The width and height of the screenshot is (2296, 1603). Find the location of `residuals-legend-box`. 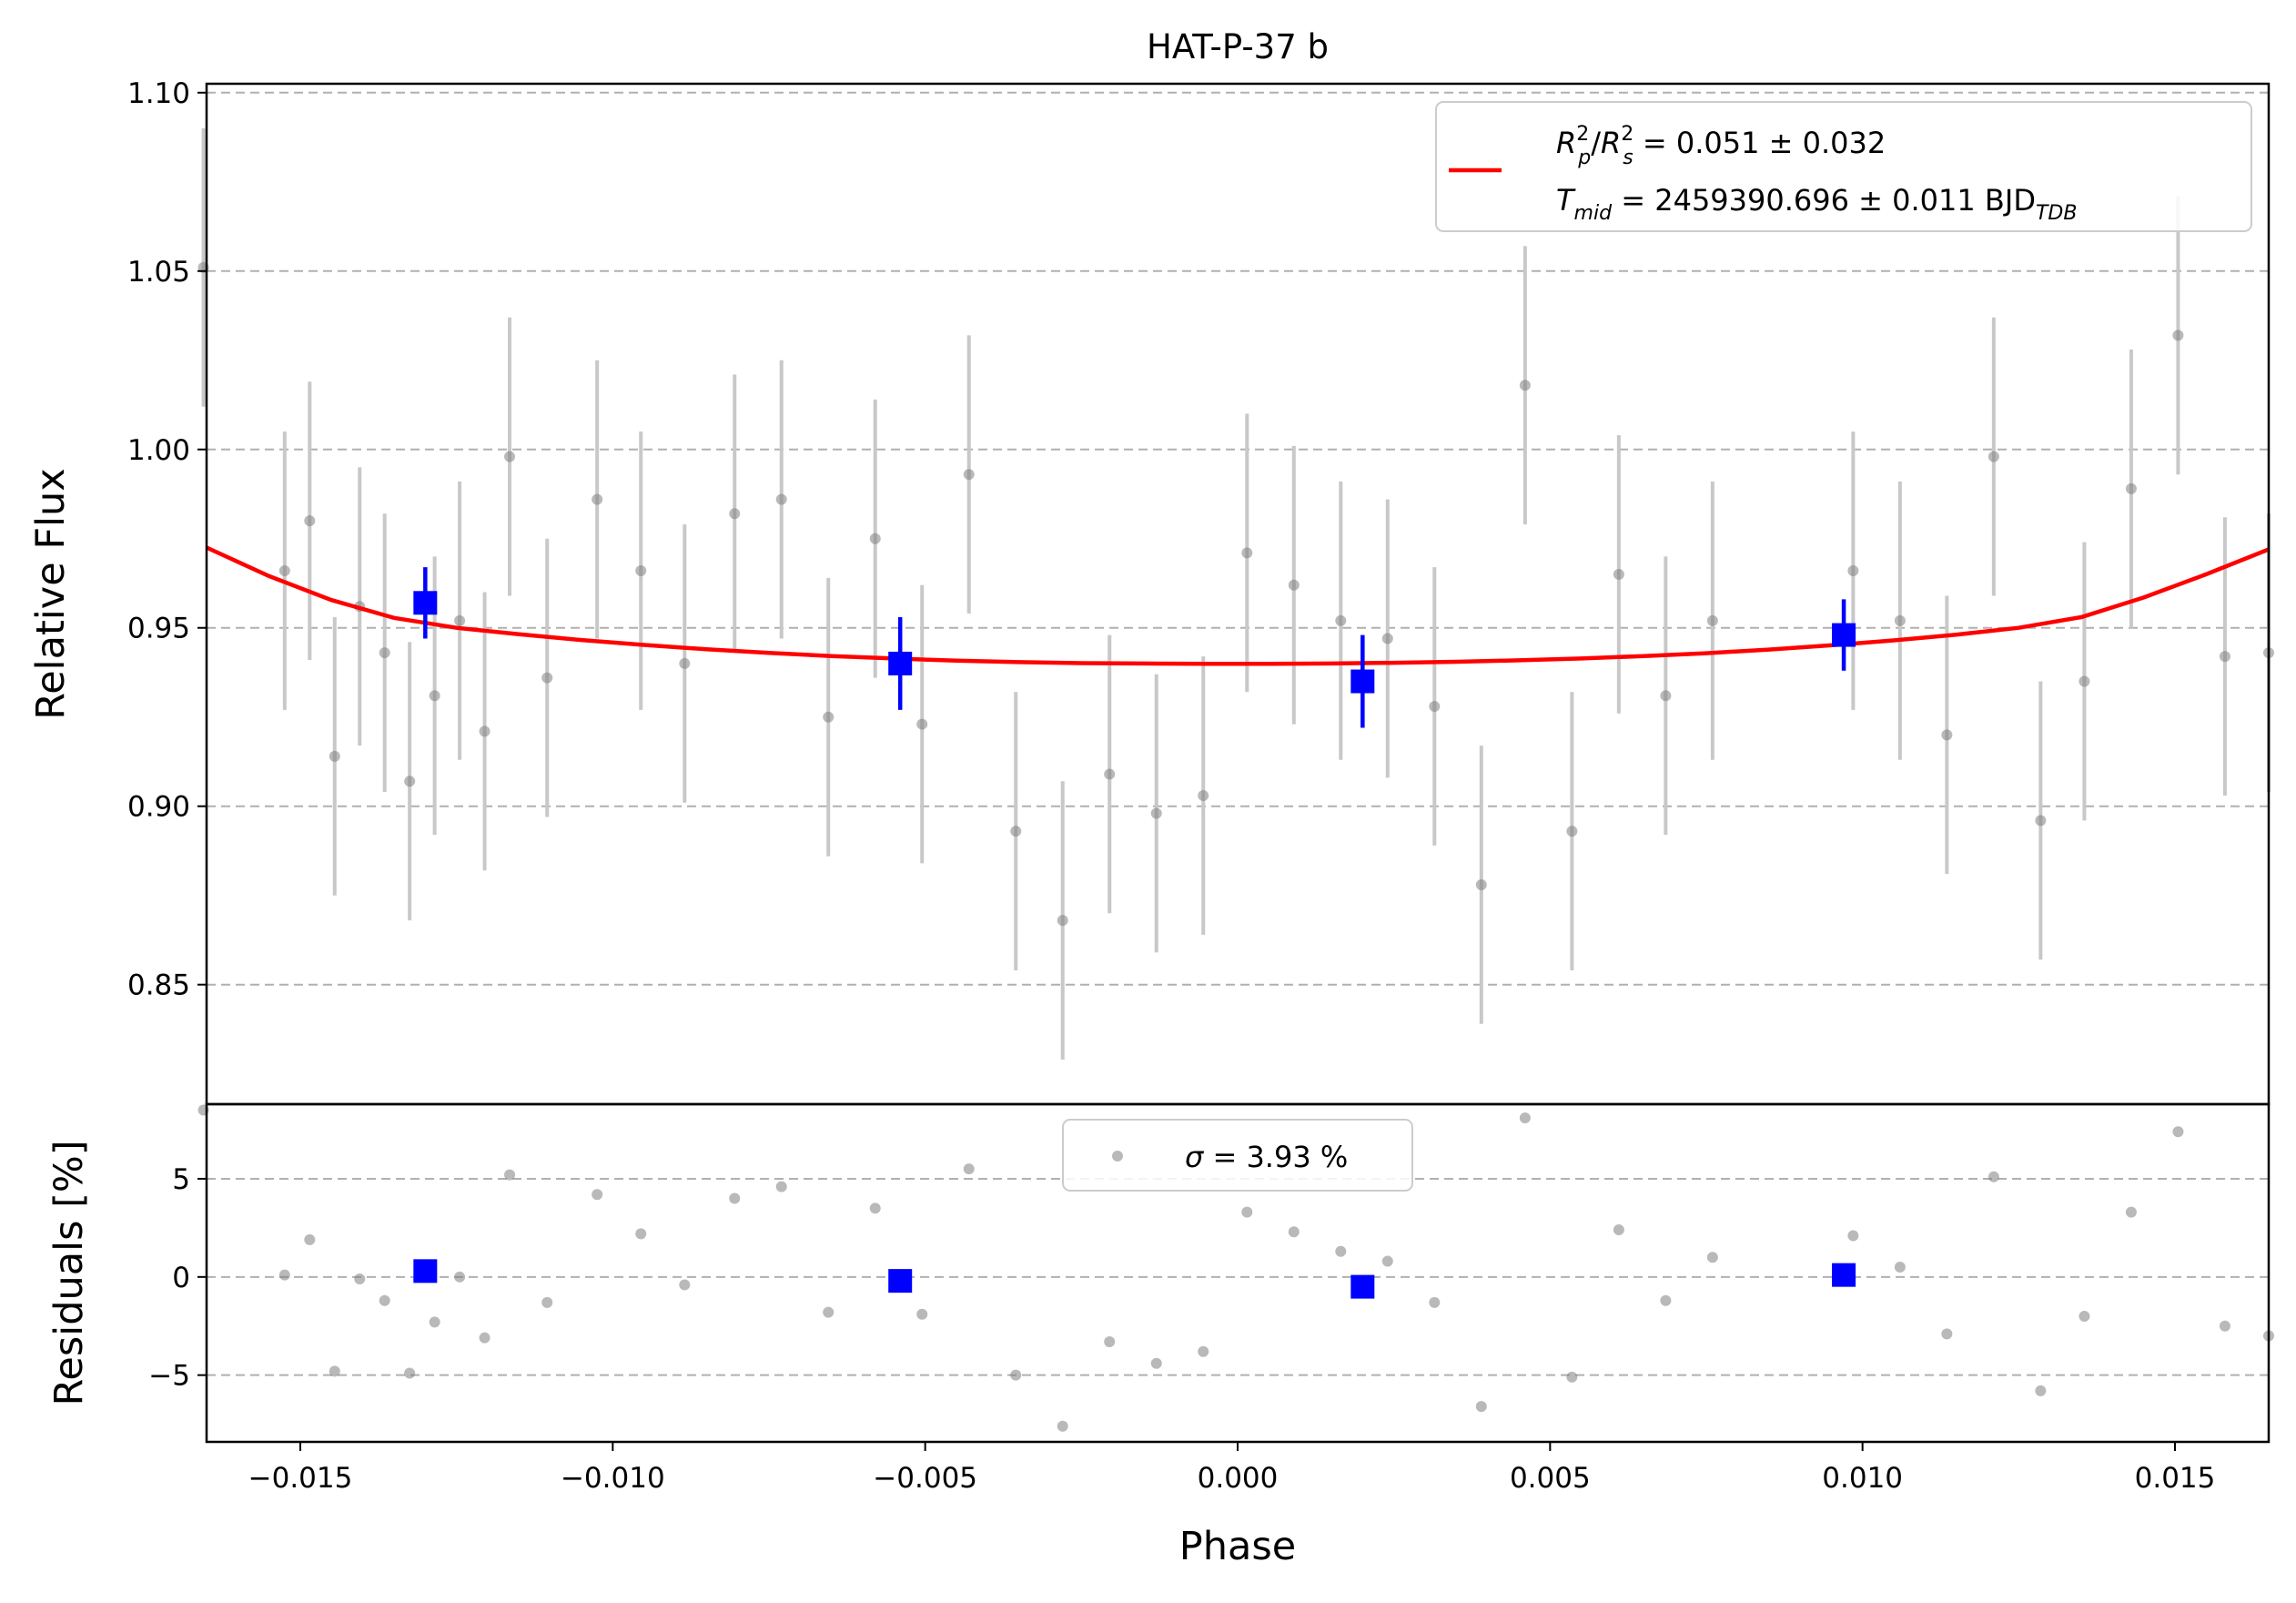

residuals-legend-box is located at coordinates (1238, 1155).